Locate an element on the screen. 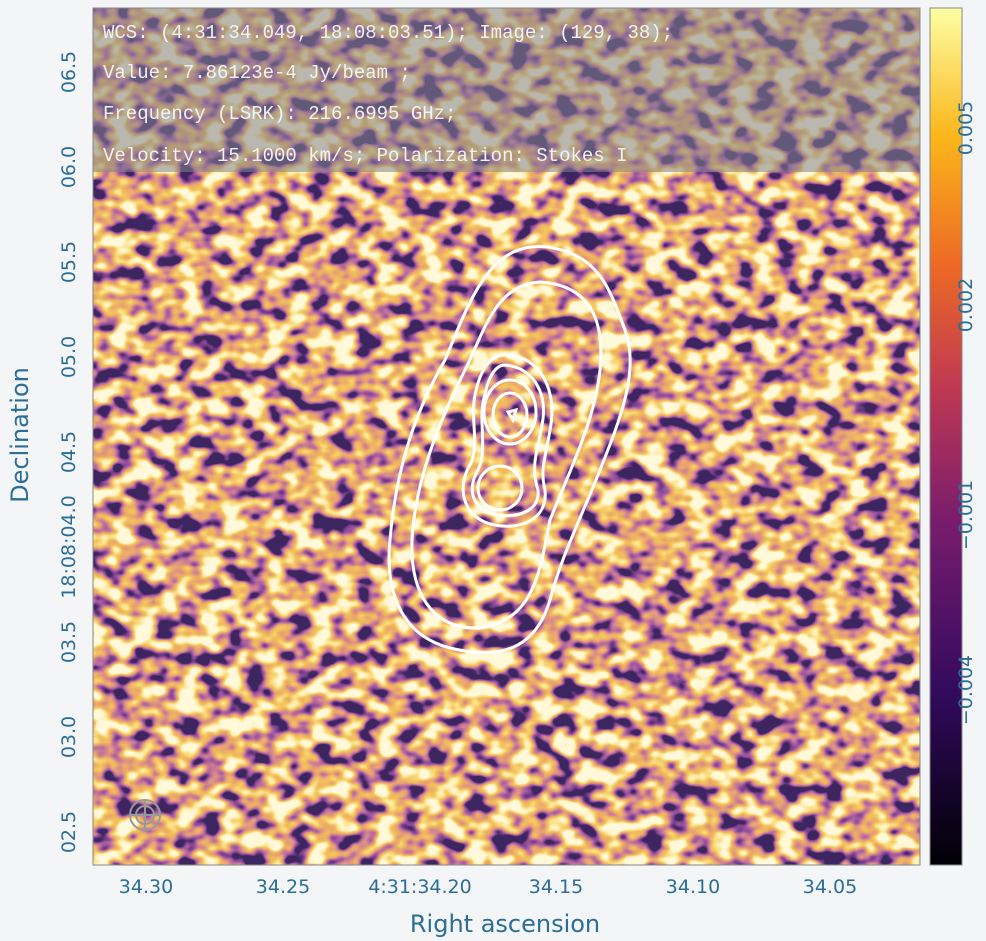  x-tick-label: 34.25 is located at coordinates (283, 887).